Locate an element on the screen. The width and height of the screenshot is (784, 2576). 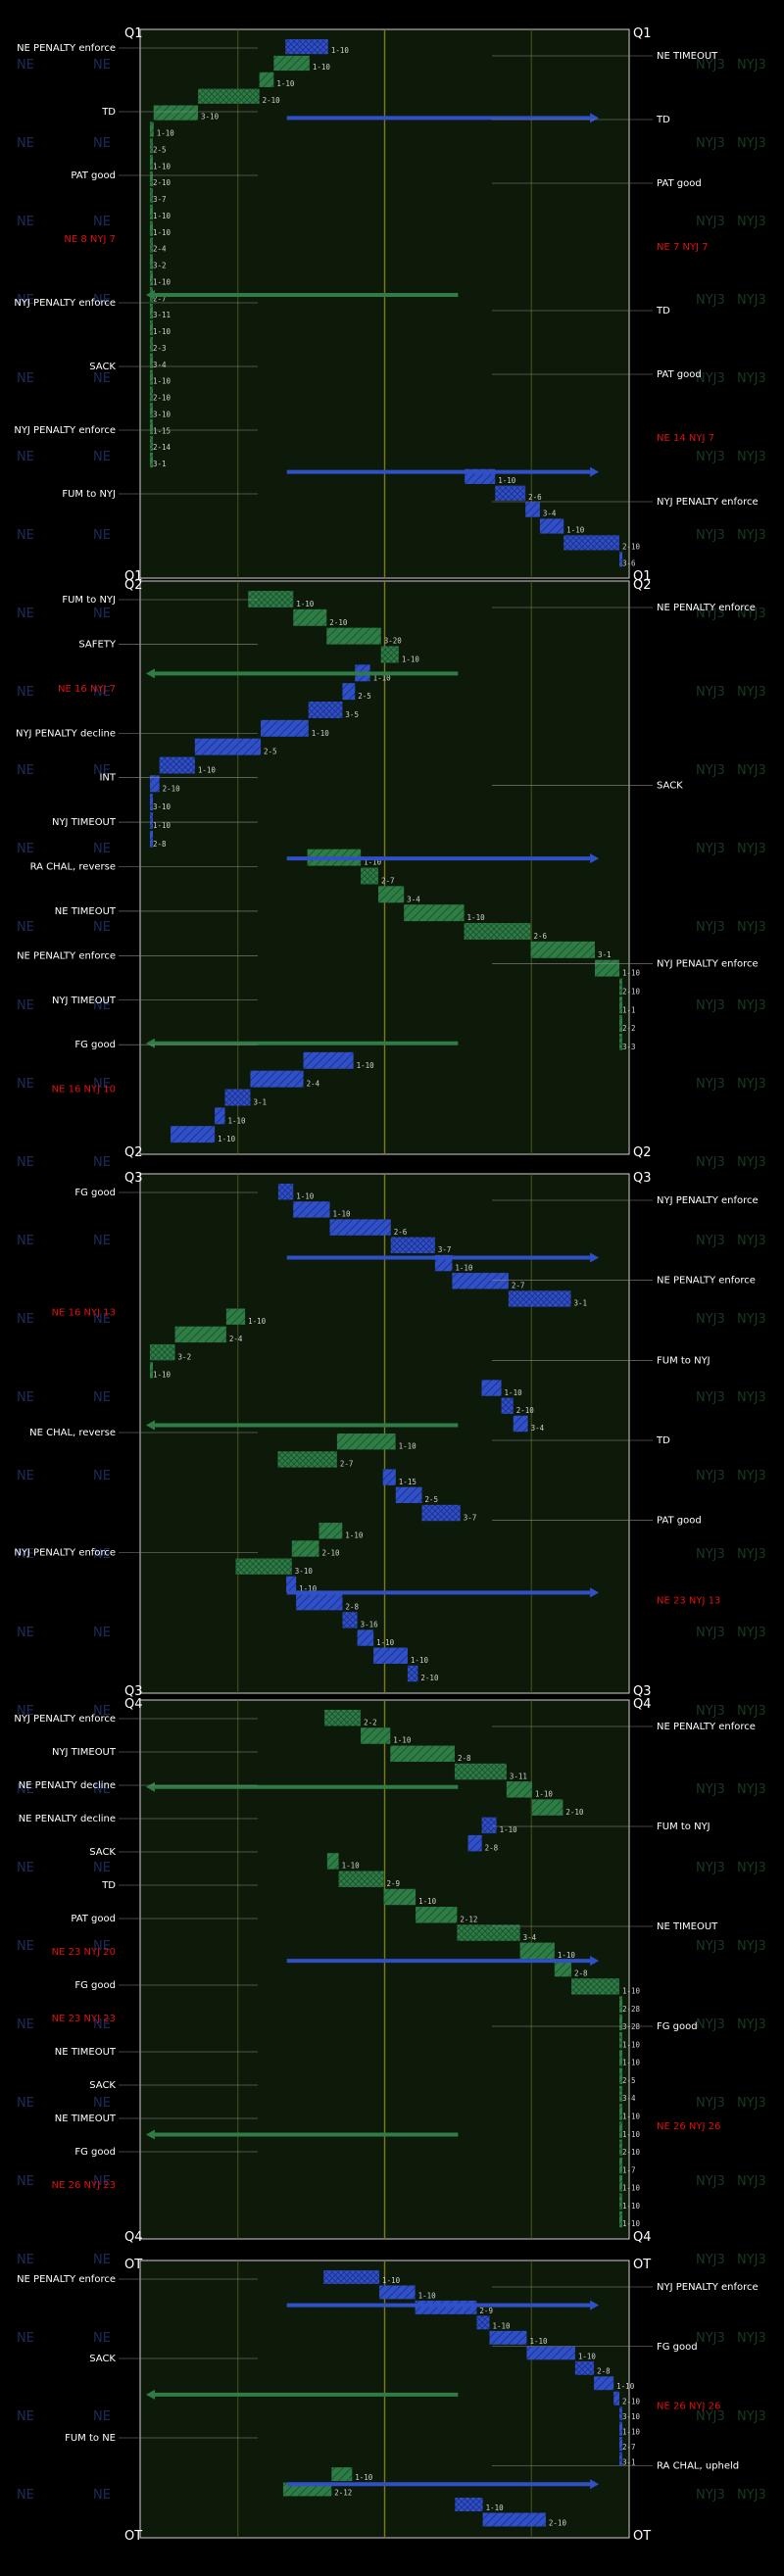
event-label-right: TD is located at coordinates (663, 120).